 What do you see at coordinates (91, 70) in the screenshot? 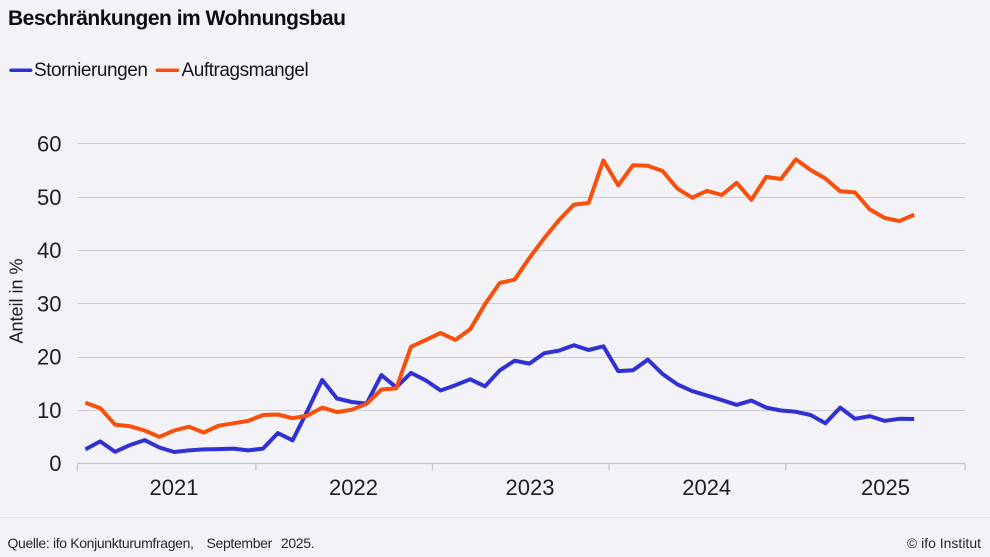
I see `svg-text: Stornierungen` at bounding box center [91, 70].